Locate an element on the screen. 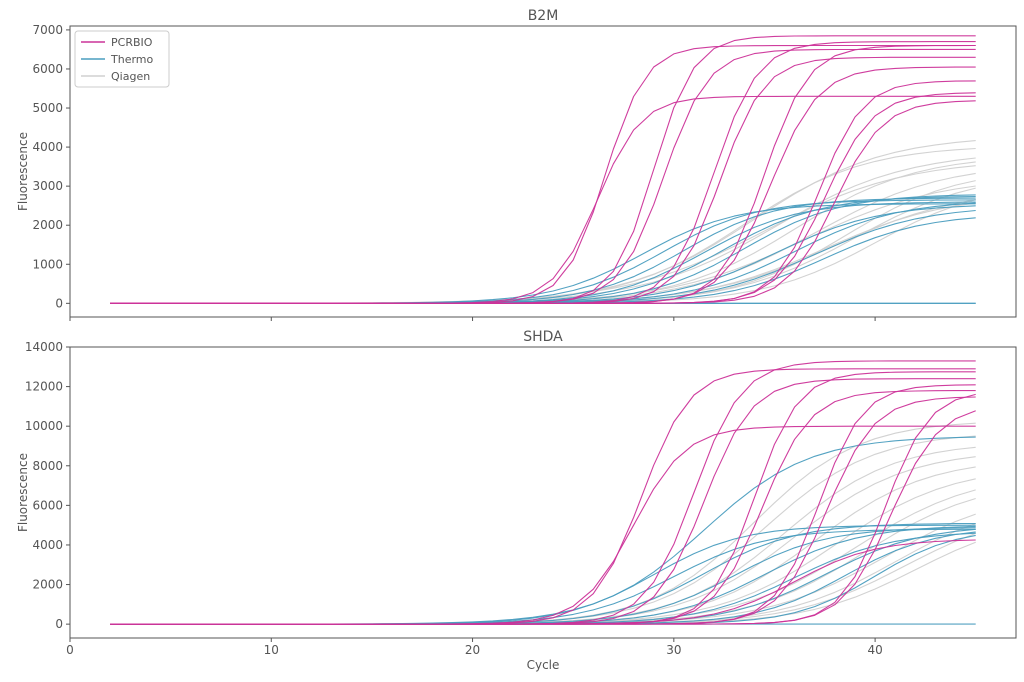  y-tick-label: 1000 is located at coordinates (47, 264).